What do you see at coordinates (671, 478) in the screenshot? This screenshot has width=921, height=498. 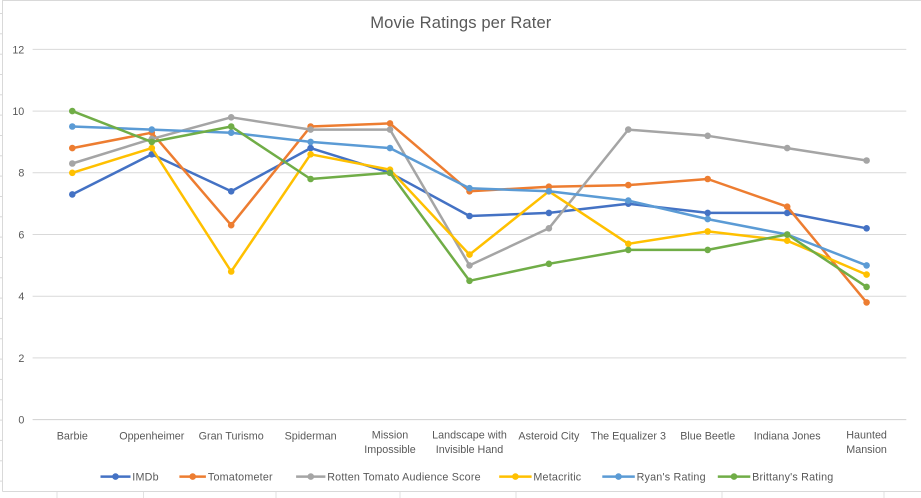 I see `svg-text: Ryan's Rating` at bounding box center [671, 478].